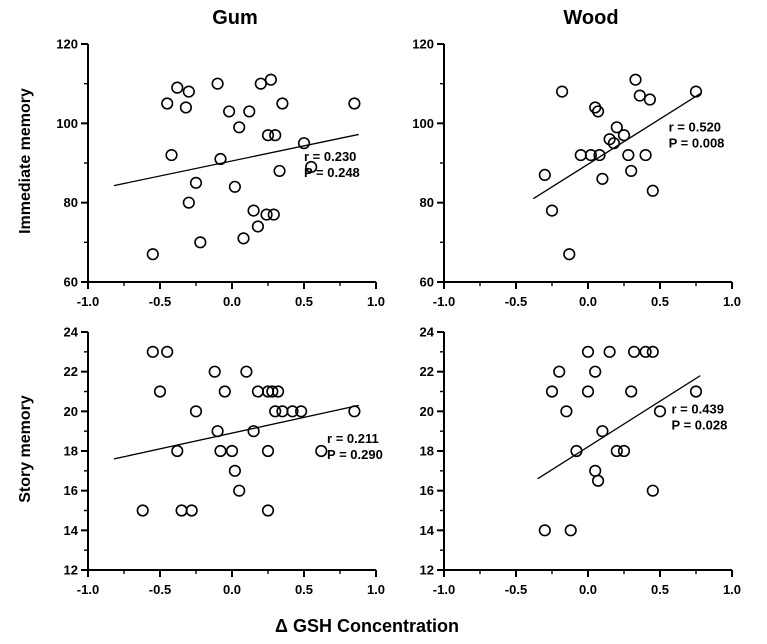 This screenshot has height=644, width=767. I want to click on correlation-p-label: P = 0.028, so click(700, 424).